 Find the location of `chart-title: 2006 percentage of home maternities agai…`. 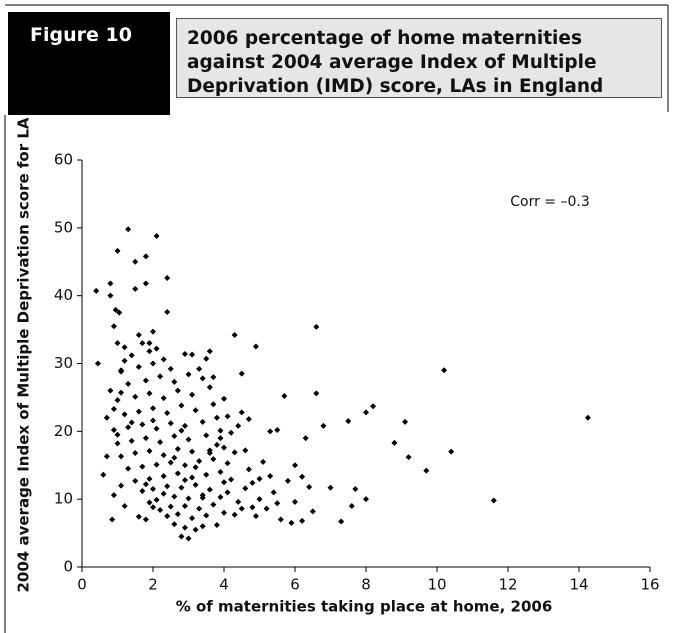

chart-title: 2006 percentage of home maternities agai… is located at coordinates (419, 58).